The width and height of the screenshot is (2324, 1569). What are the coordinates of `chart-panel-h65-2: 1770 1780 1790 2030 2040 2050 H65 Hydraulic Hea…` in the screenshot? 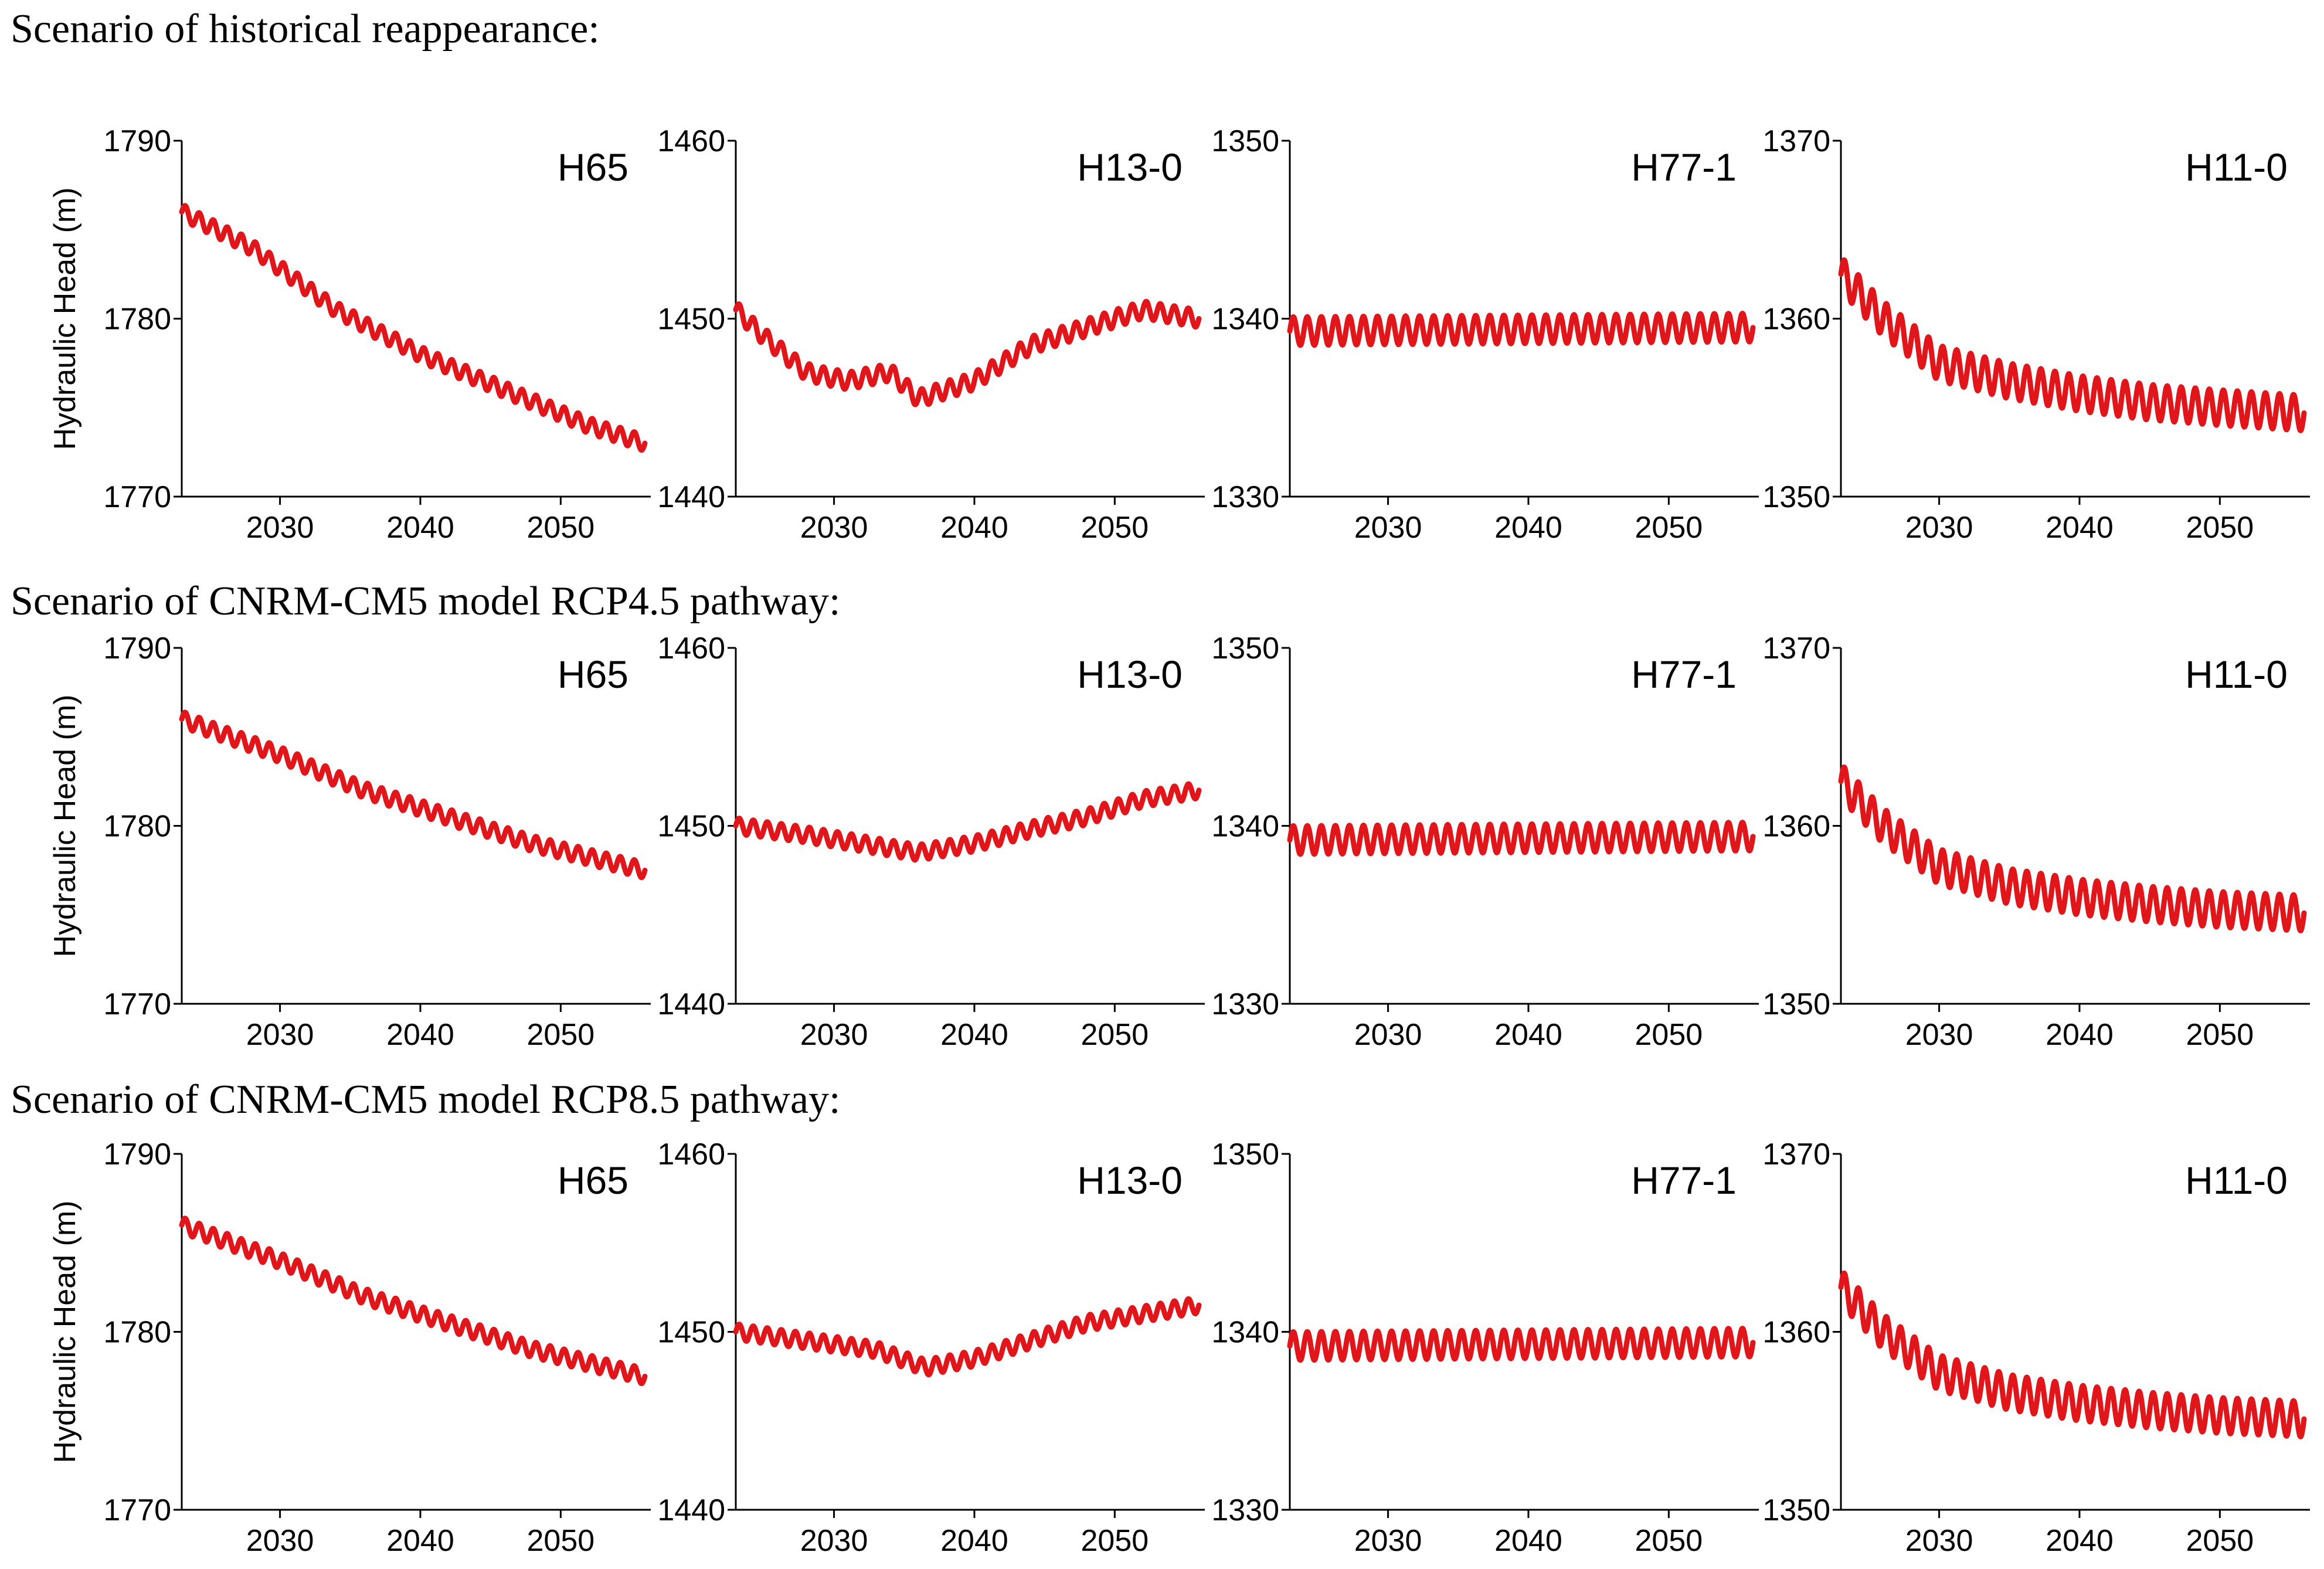 It's located at (349, 1347).